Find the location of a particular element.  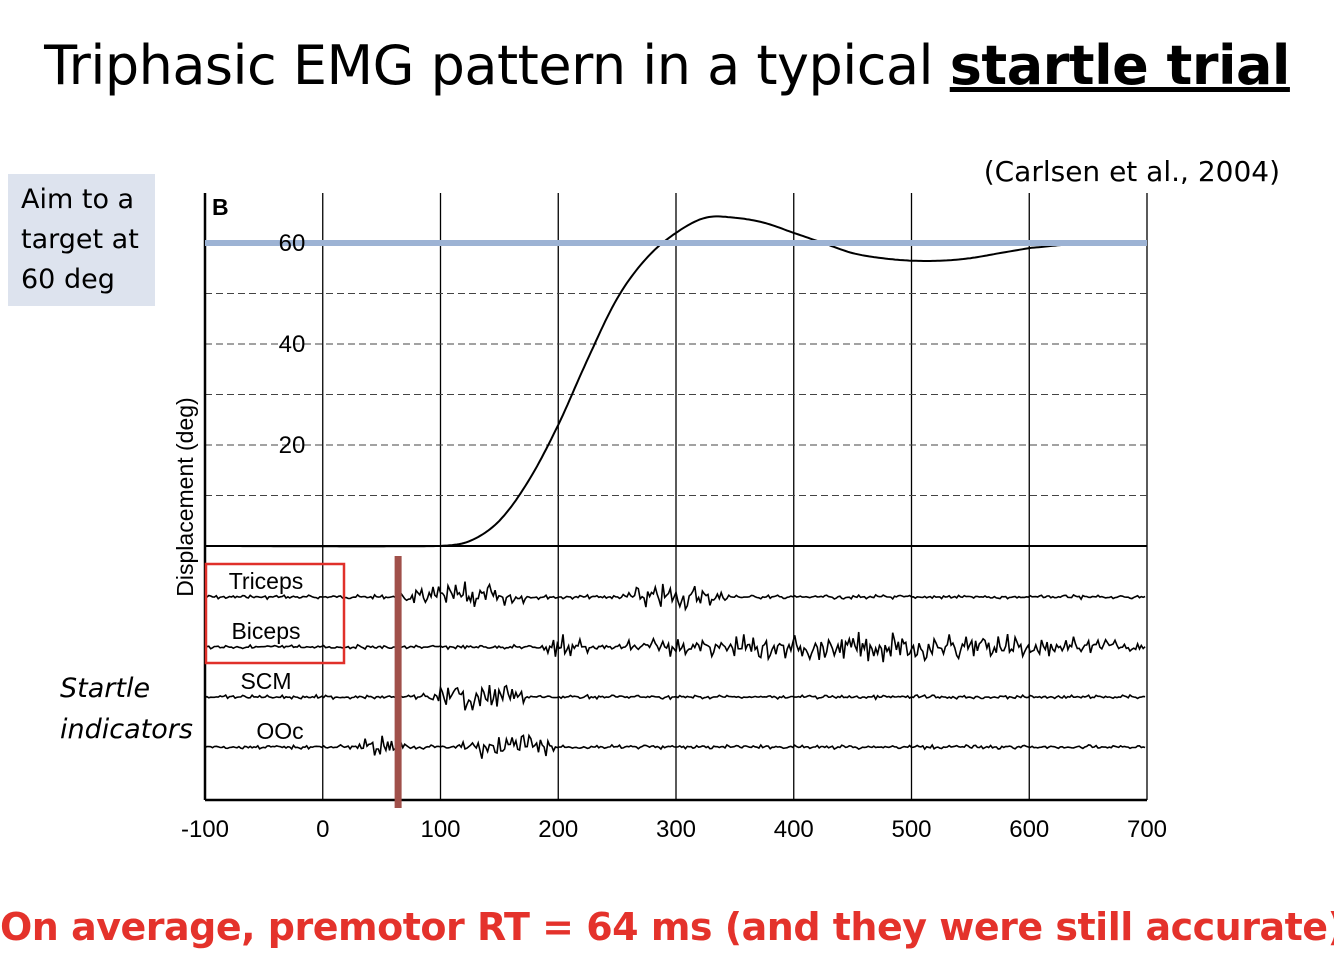

emg-trace-biceps is located at coordinates (675, 647).